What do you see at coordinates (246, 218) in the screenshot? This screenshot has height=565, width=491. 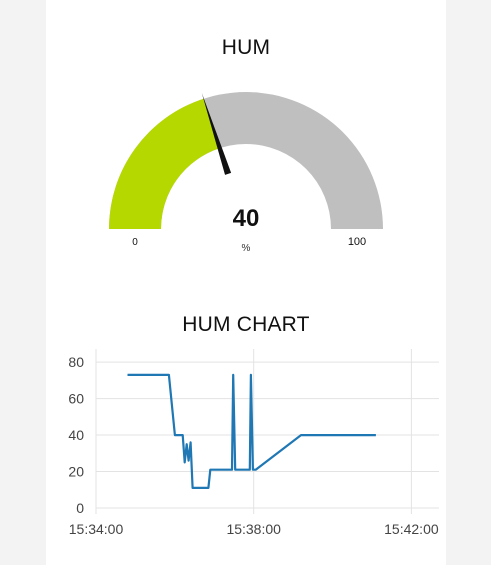 I see `gauge-value: 40` at bounding box center [246, 218].